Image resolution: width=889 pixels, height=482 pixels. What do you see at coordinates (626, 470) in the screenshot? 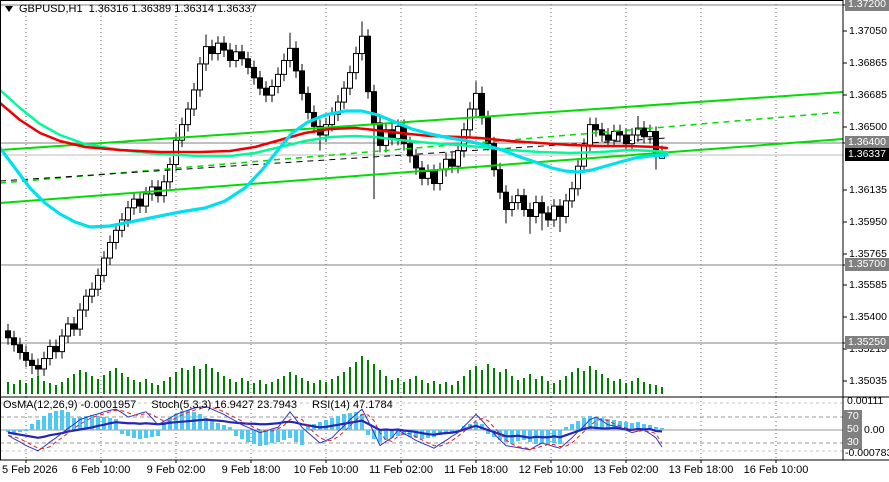
I see `time-axis-label: 13 Feb 02:00` at bounding box center [626, 470].